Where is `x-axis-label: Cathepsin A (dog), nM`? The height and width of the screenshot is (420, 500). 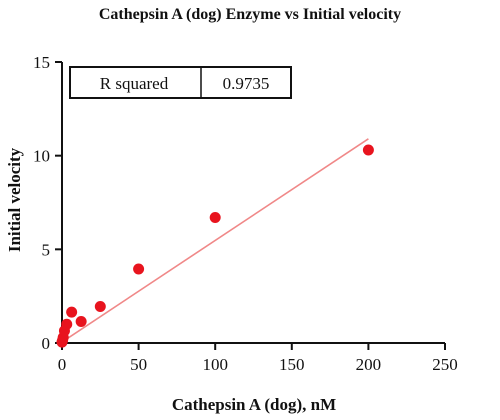
x-axis-label: Cathepsin A (dog), nM is located at coordinates (254, 404).